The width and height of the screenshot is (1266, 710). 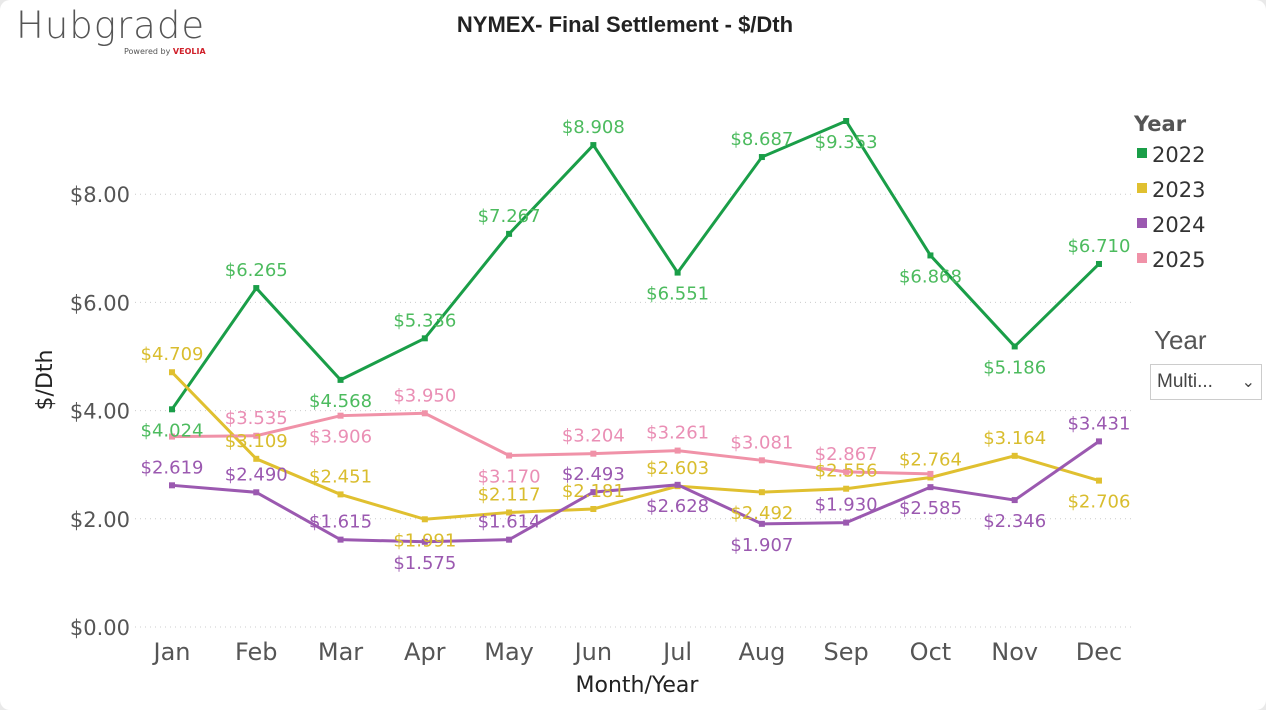 What do you see at coordinates (100, 628) in the screenshot?
I see `y-tick-label: $0.00` at bounding box center [100, 628].